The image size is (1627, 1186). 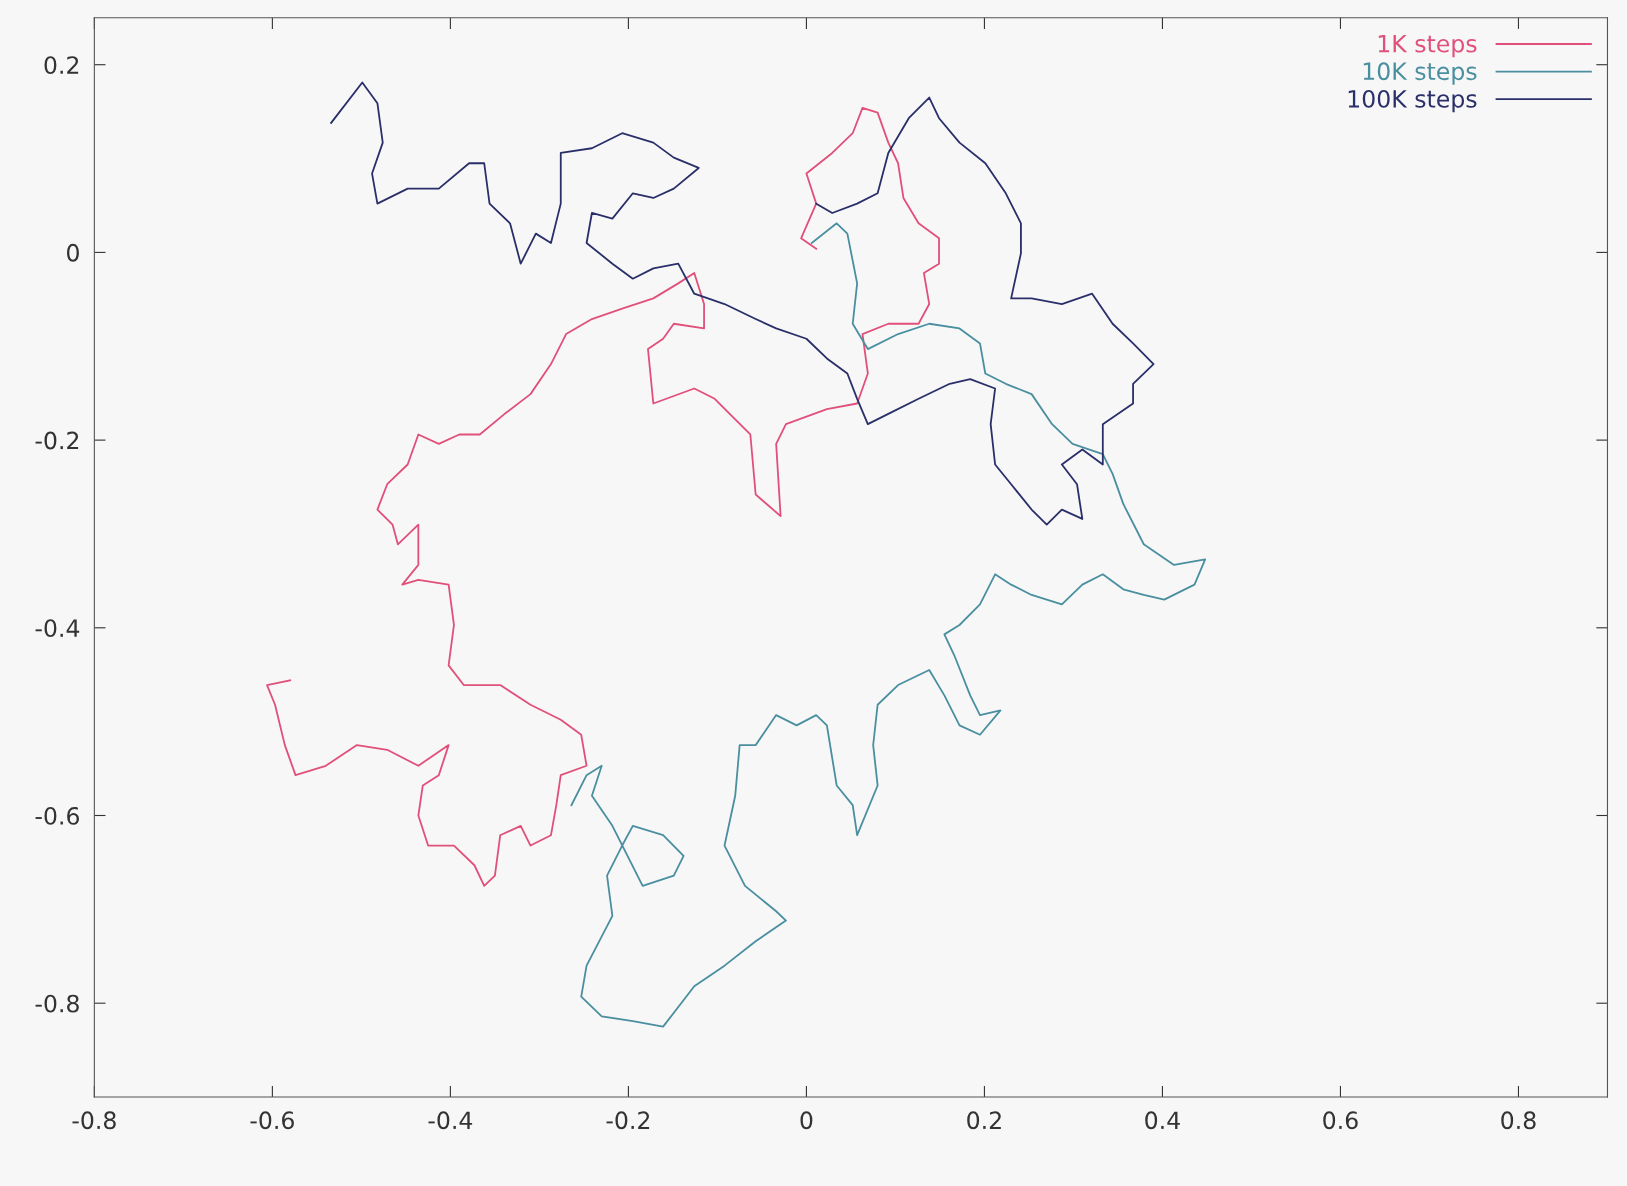 I want to click on y-tick-label: -0.2, so click(x=57, y=440).